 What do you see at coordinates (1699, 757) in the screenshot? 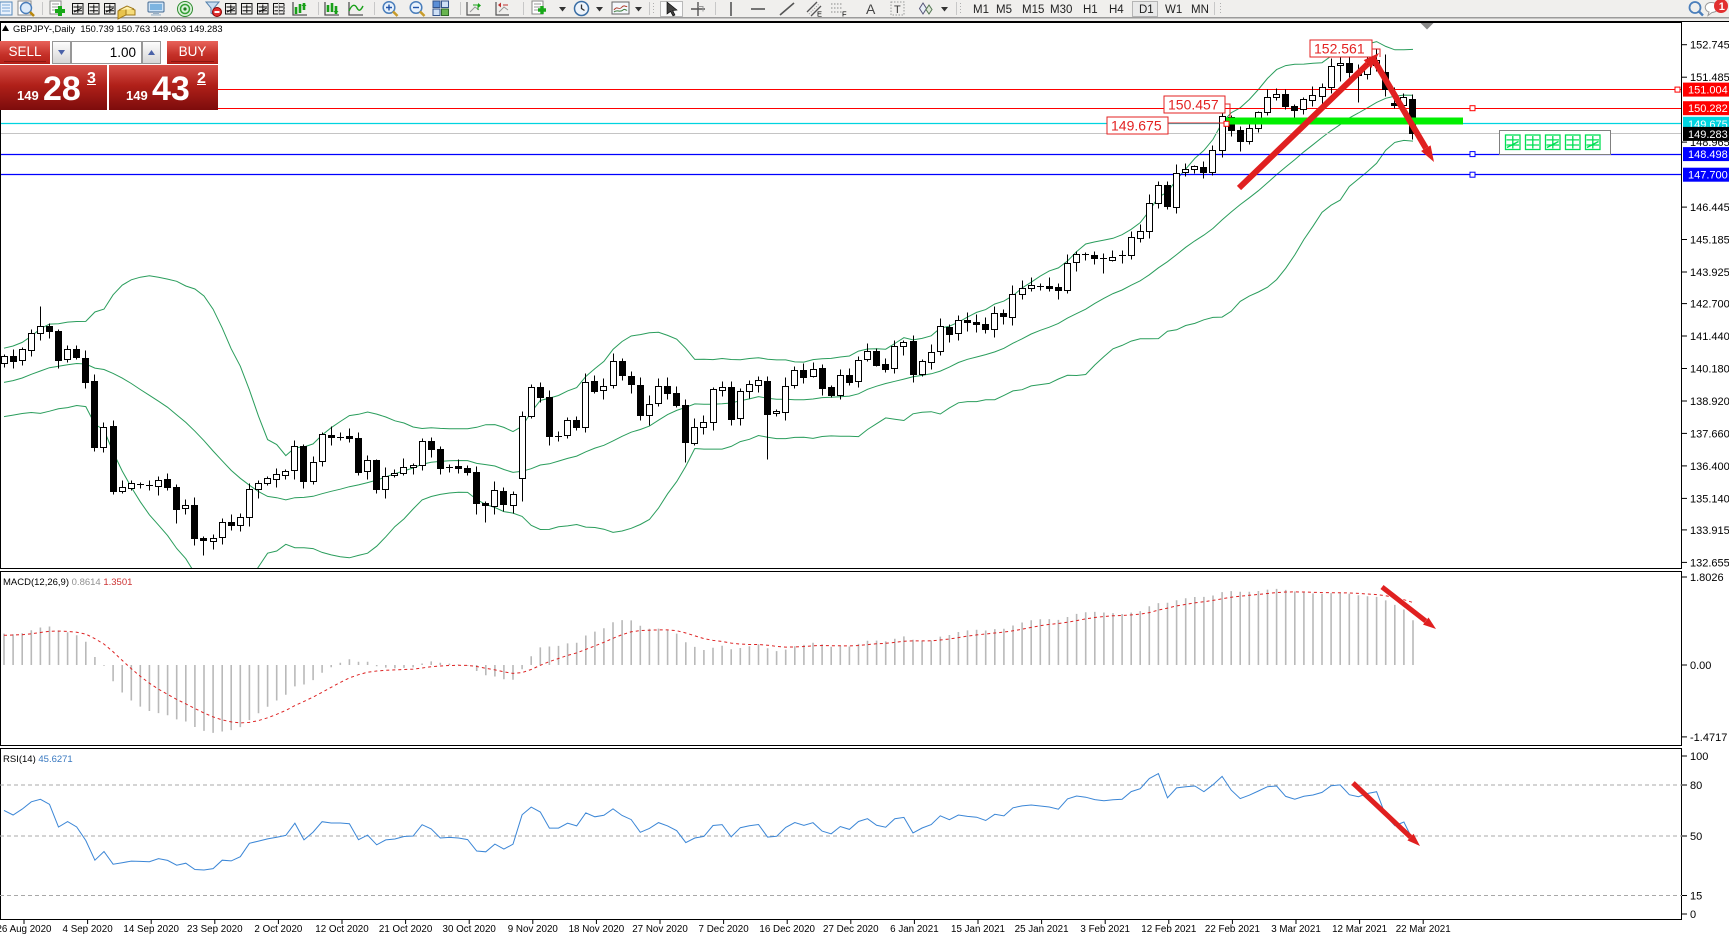
I see `svg-text: 100` at bounding box center [1699, 757].